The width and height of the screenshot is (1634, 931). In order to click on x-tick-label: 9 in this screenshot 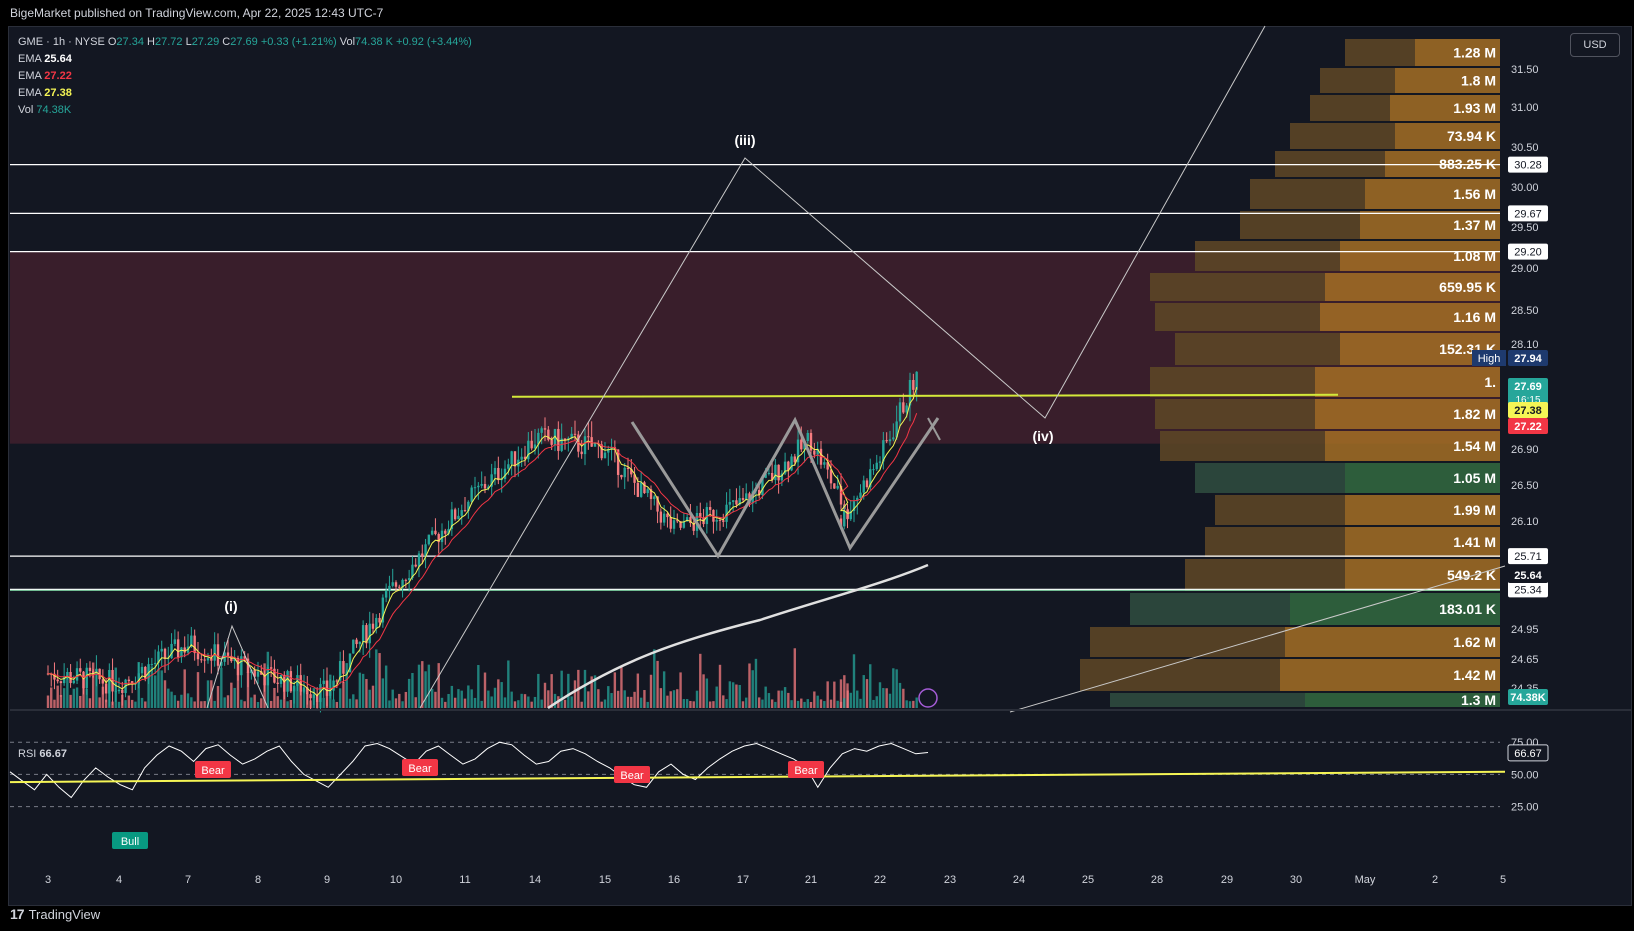, I will do `click(327, 880)`.